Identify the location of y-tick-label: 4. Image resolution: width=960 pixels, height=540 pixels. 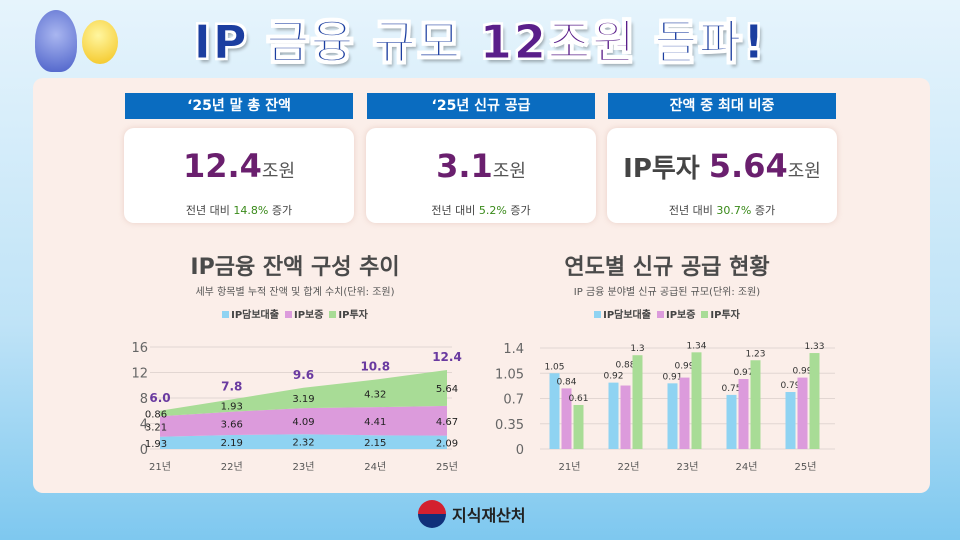
(144, 425).